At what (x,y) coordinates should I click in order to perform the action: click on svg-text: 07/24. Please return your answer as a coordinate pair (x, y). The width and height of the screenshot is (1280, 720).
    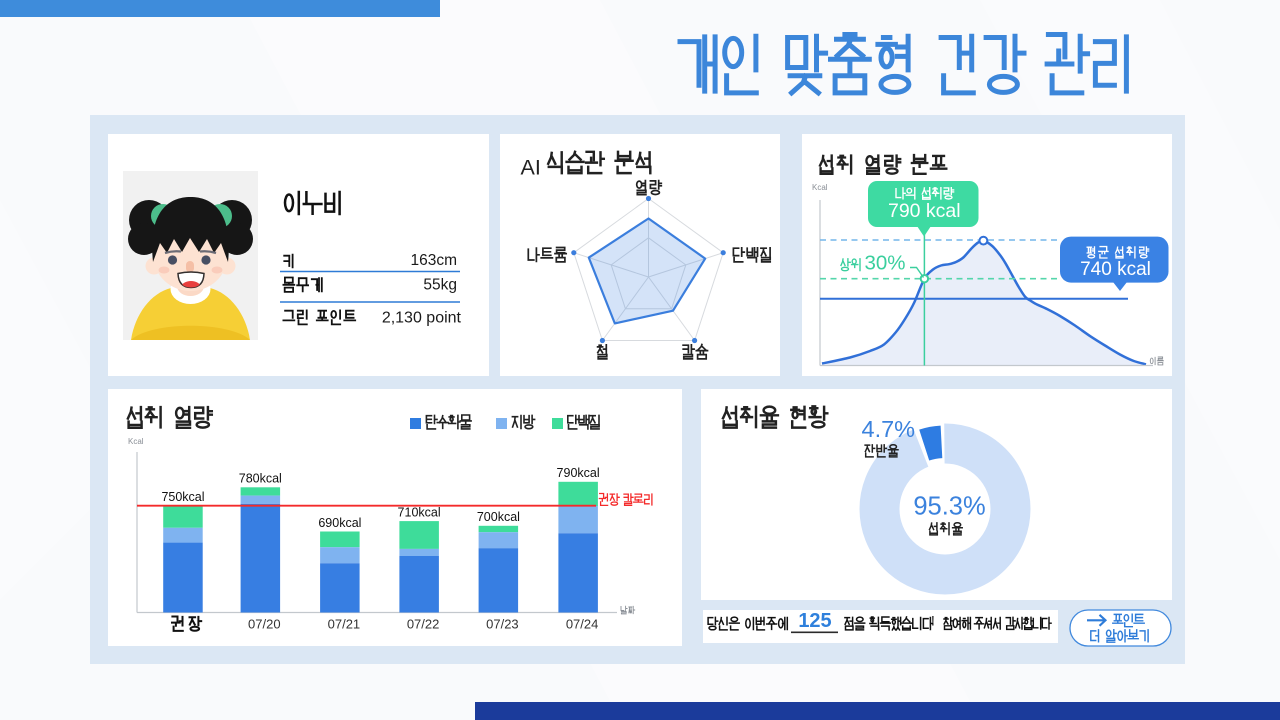
    Looking at the image, I should click on (582, 623).